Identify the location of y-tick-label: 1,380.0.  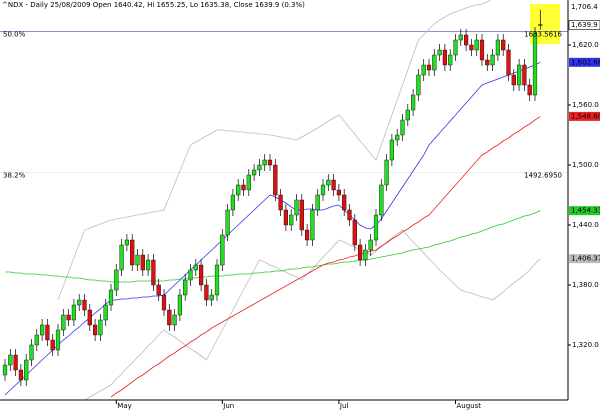
(585, 285).